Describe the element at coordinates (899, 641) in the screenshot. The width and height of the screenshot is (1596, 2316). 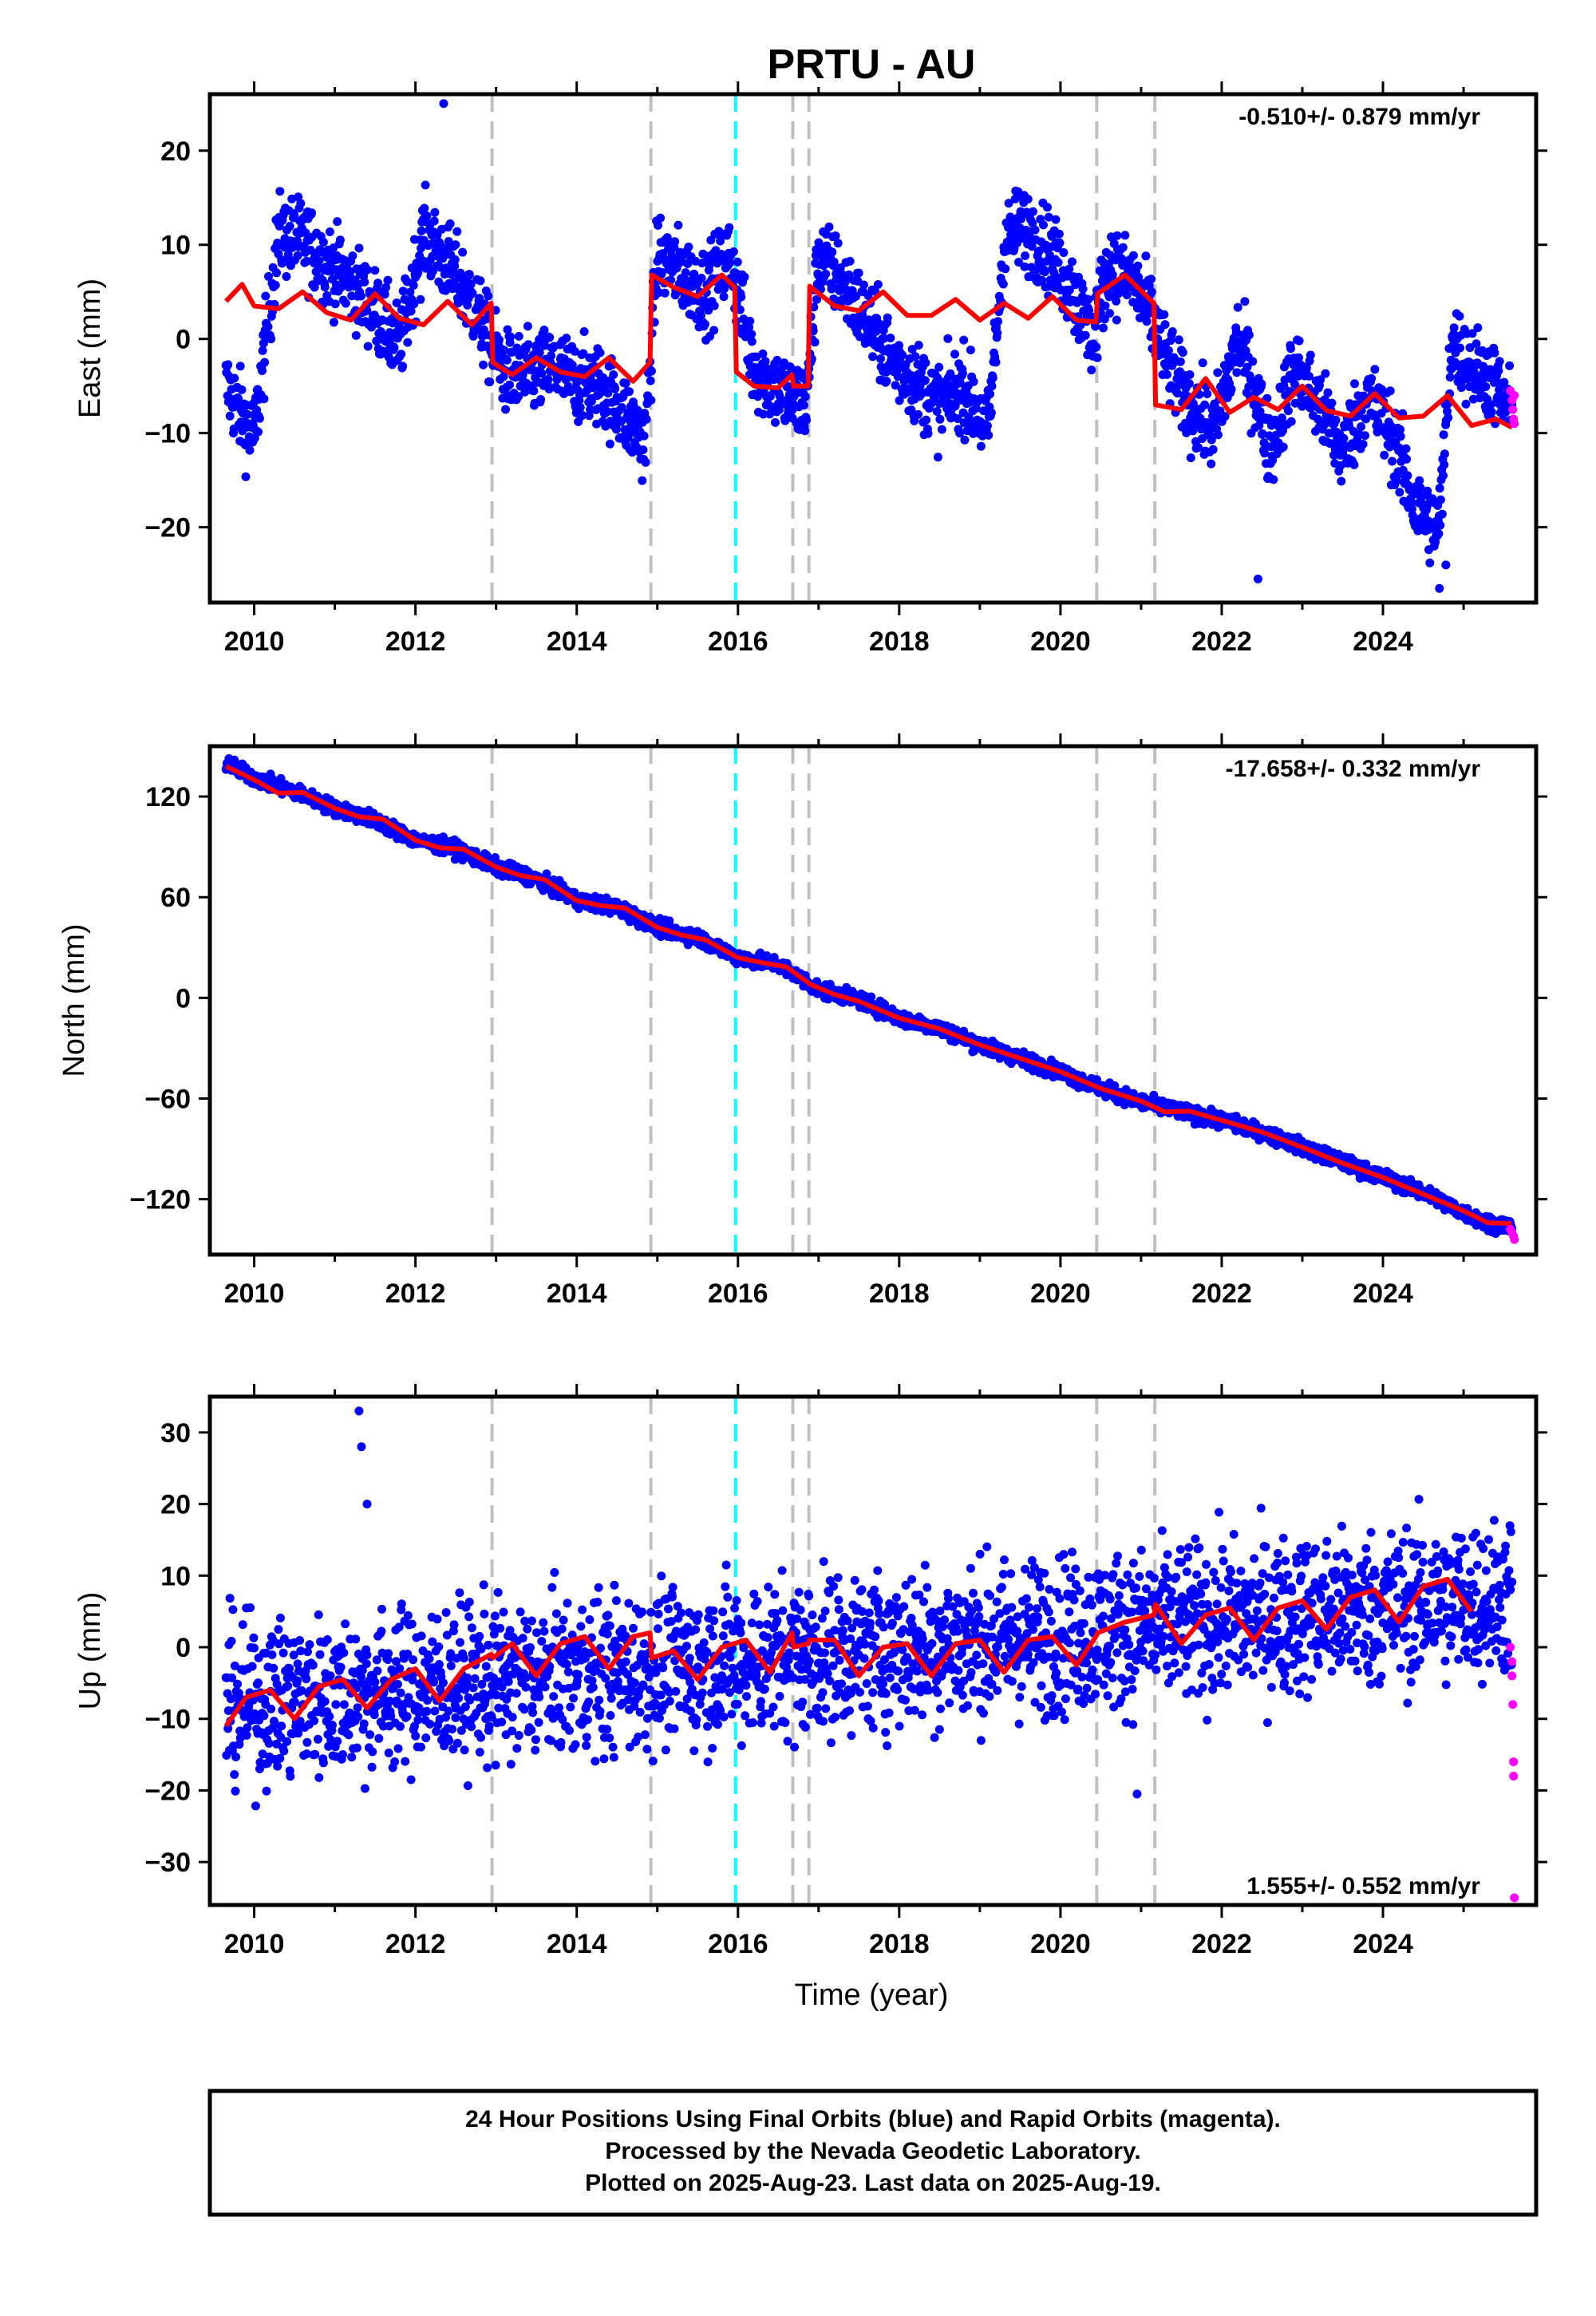
I see `x-tick-label: 2018` at that location.